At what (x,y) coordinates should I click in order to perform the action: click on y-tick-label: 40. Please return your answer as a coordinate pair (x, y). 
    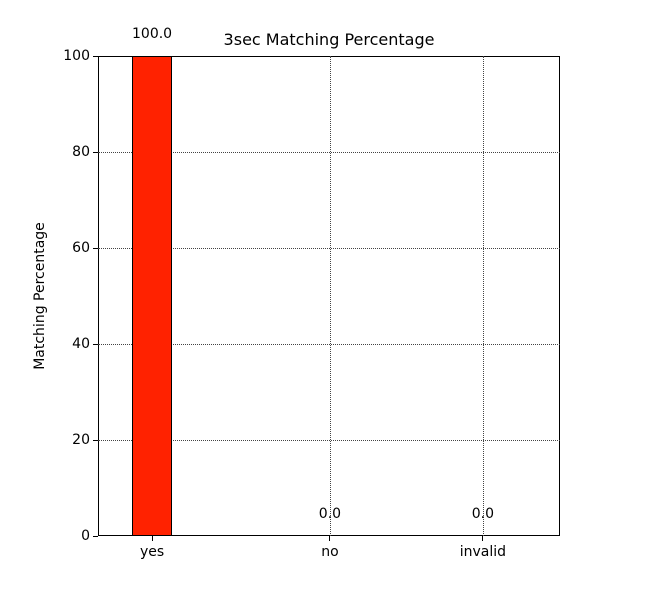
    Looking at the image, I should click on (81, 344).